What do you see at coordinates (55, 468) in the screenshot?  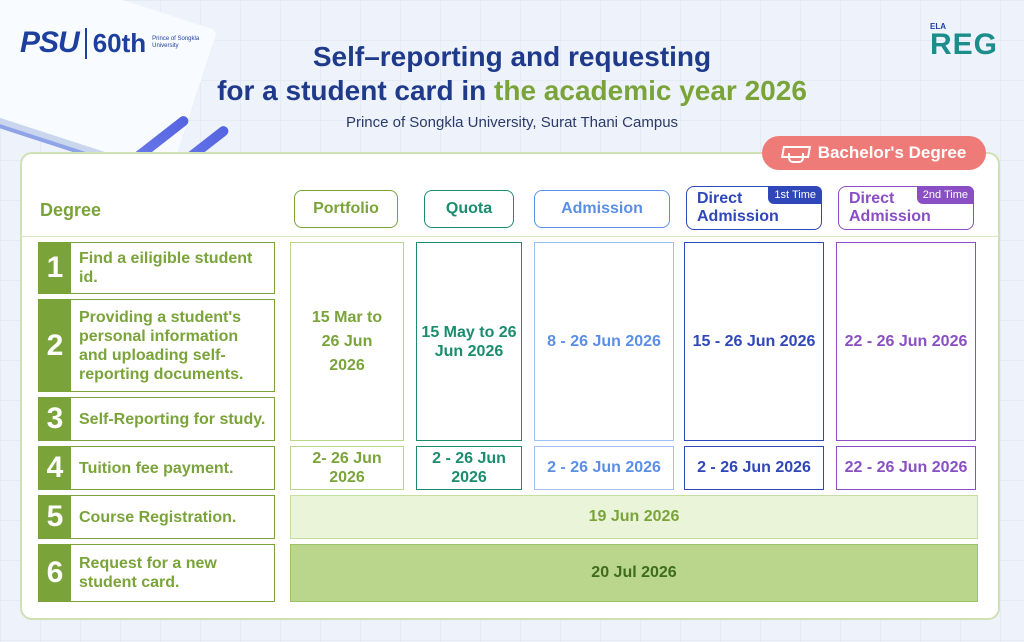 I see `step-number: 4` at bounding box center [55, 468].